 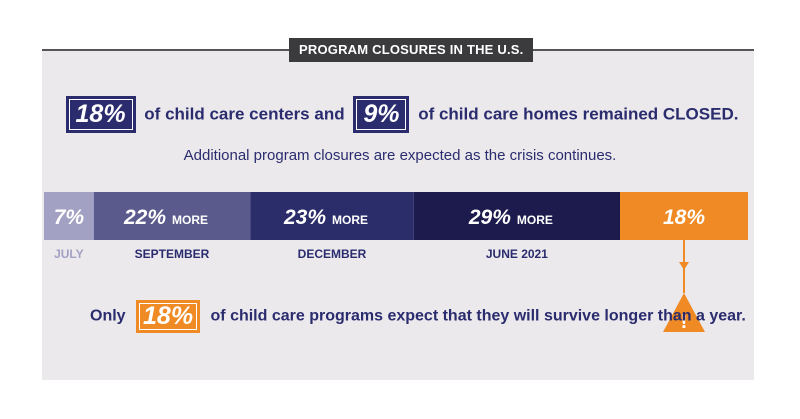 I want to click on arrow-down-icon, so click(x=684, y=266).